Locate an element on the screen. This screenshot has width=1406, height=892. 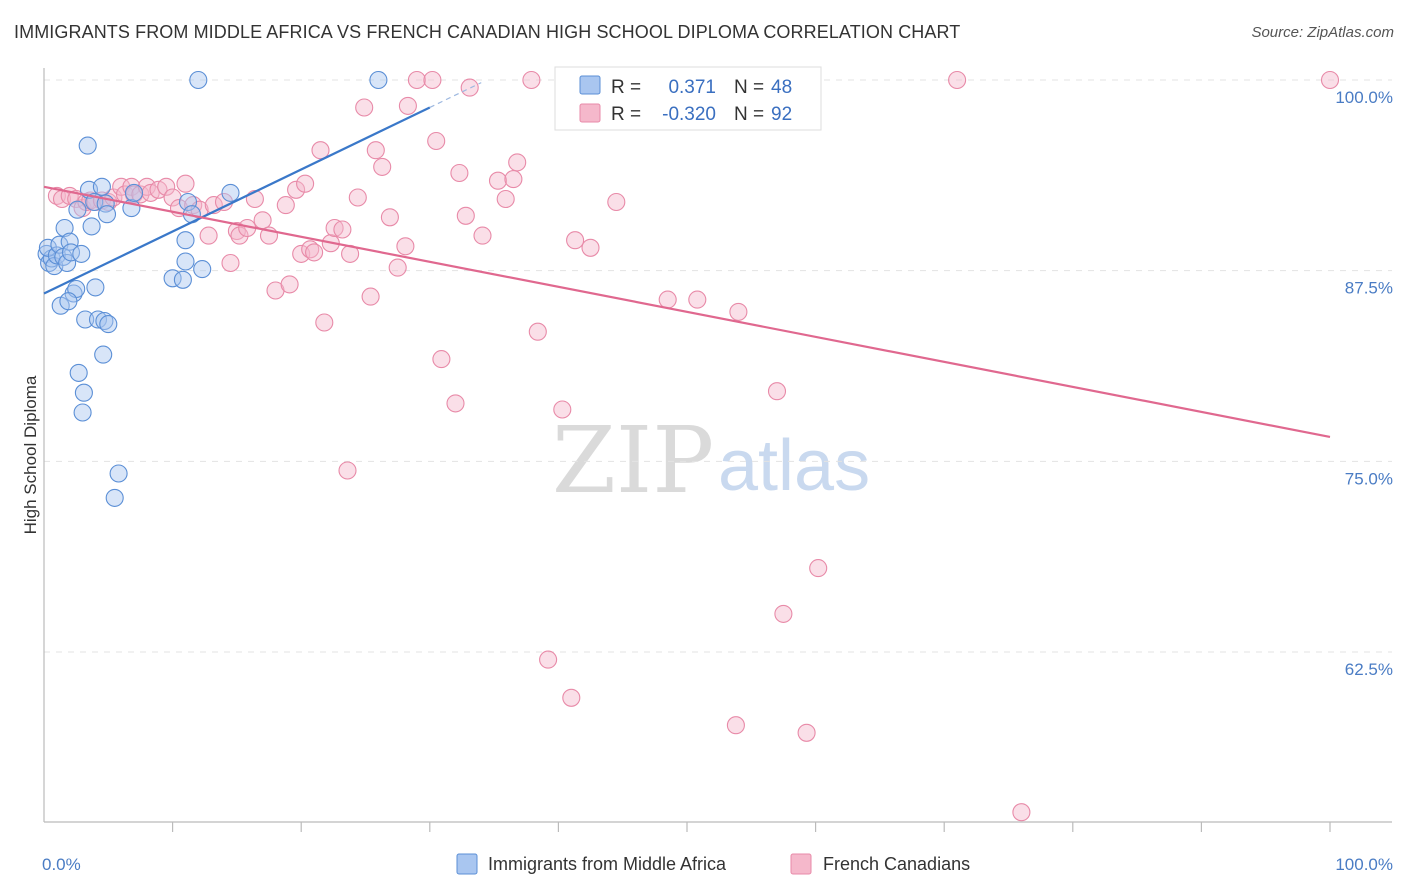
y-axis-tick-labels: 100.0% 87.5% 75.0% 62.5% is located at coordinates (1364, 383).